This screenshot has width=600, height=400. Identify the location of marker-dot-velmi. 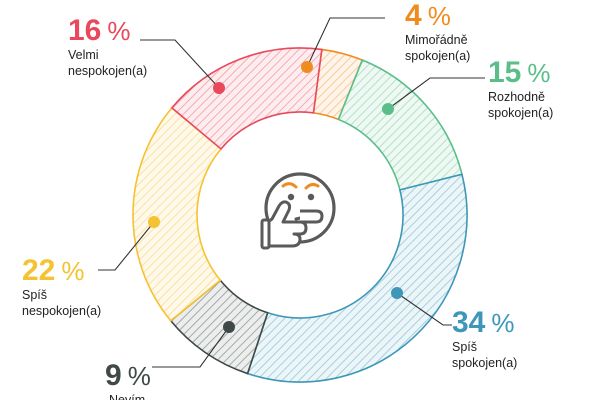
(219, 88).